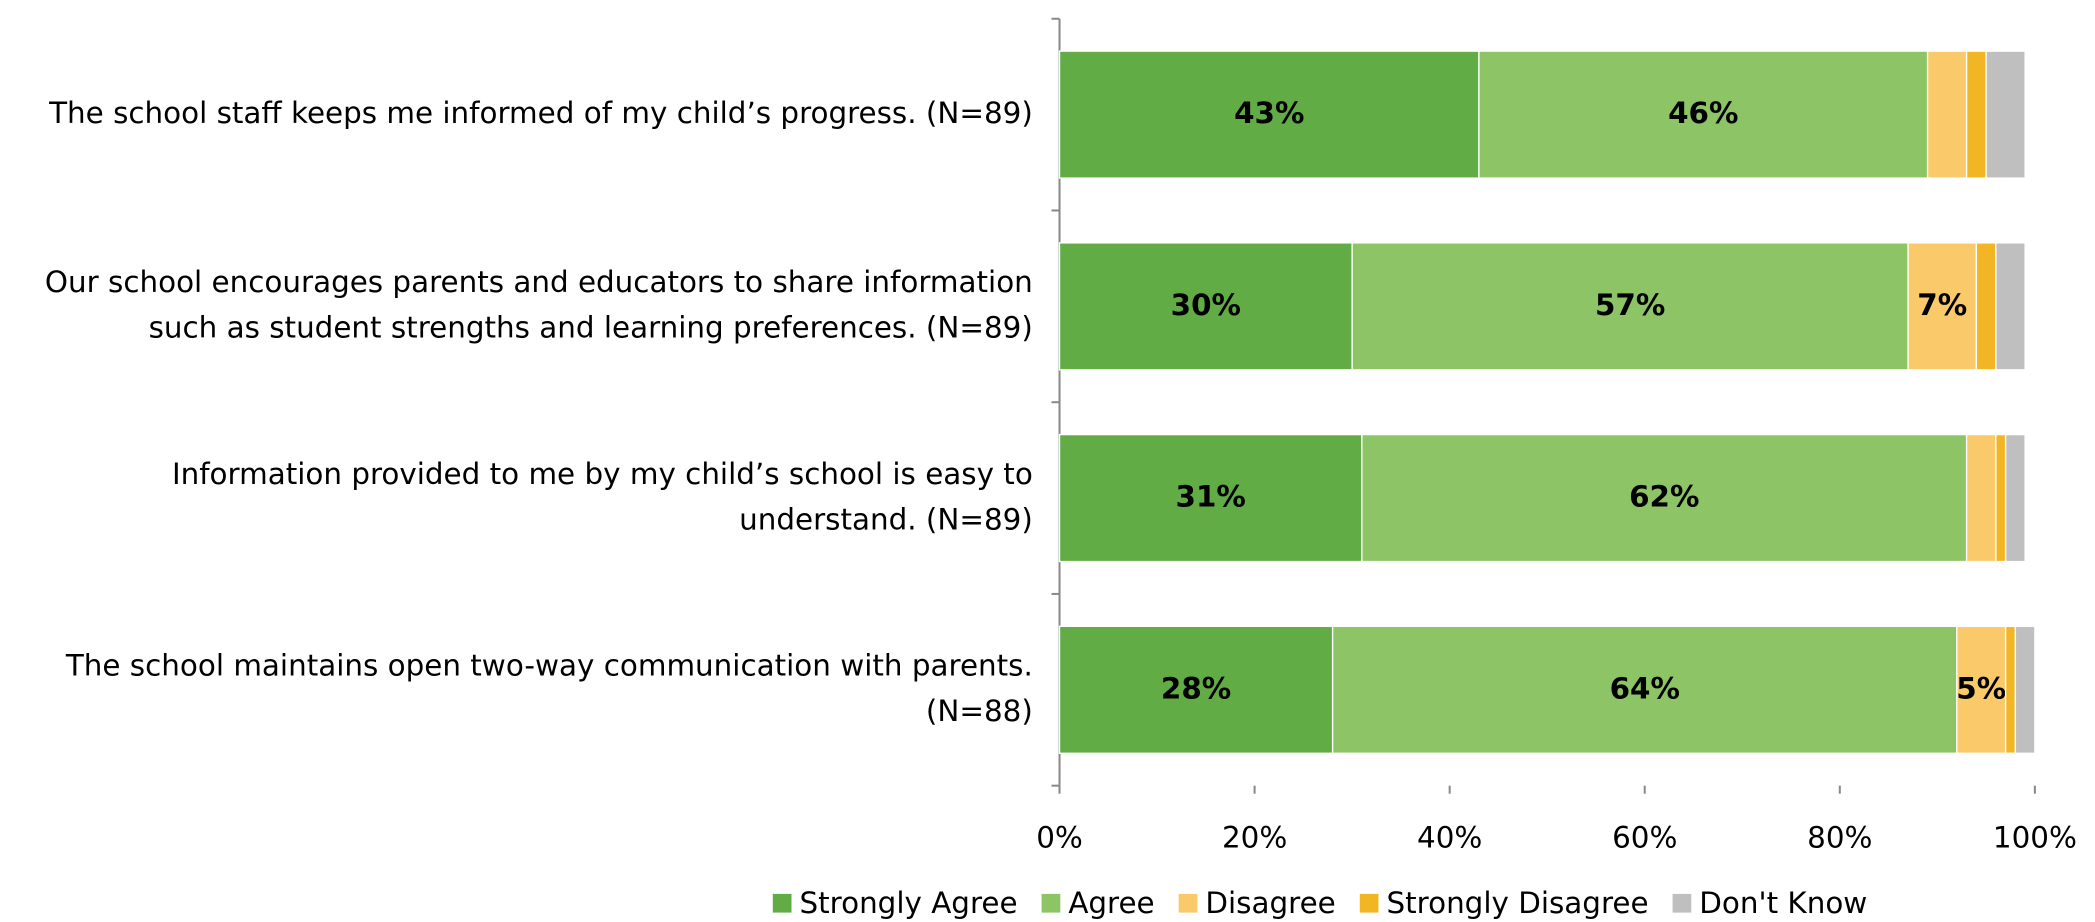 The height and width of the screenshot is (922, 2095). I want to click on legend-label: Strongly Disagree, so click(1518, 903).